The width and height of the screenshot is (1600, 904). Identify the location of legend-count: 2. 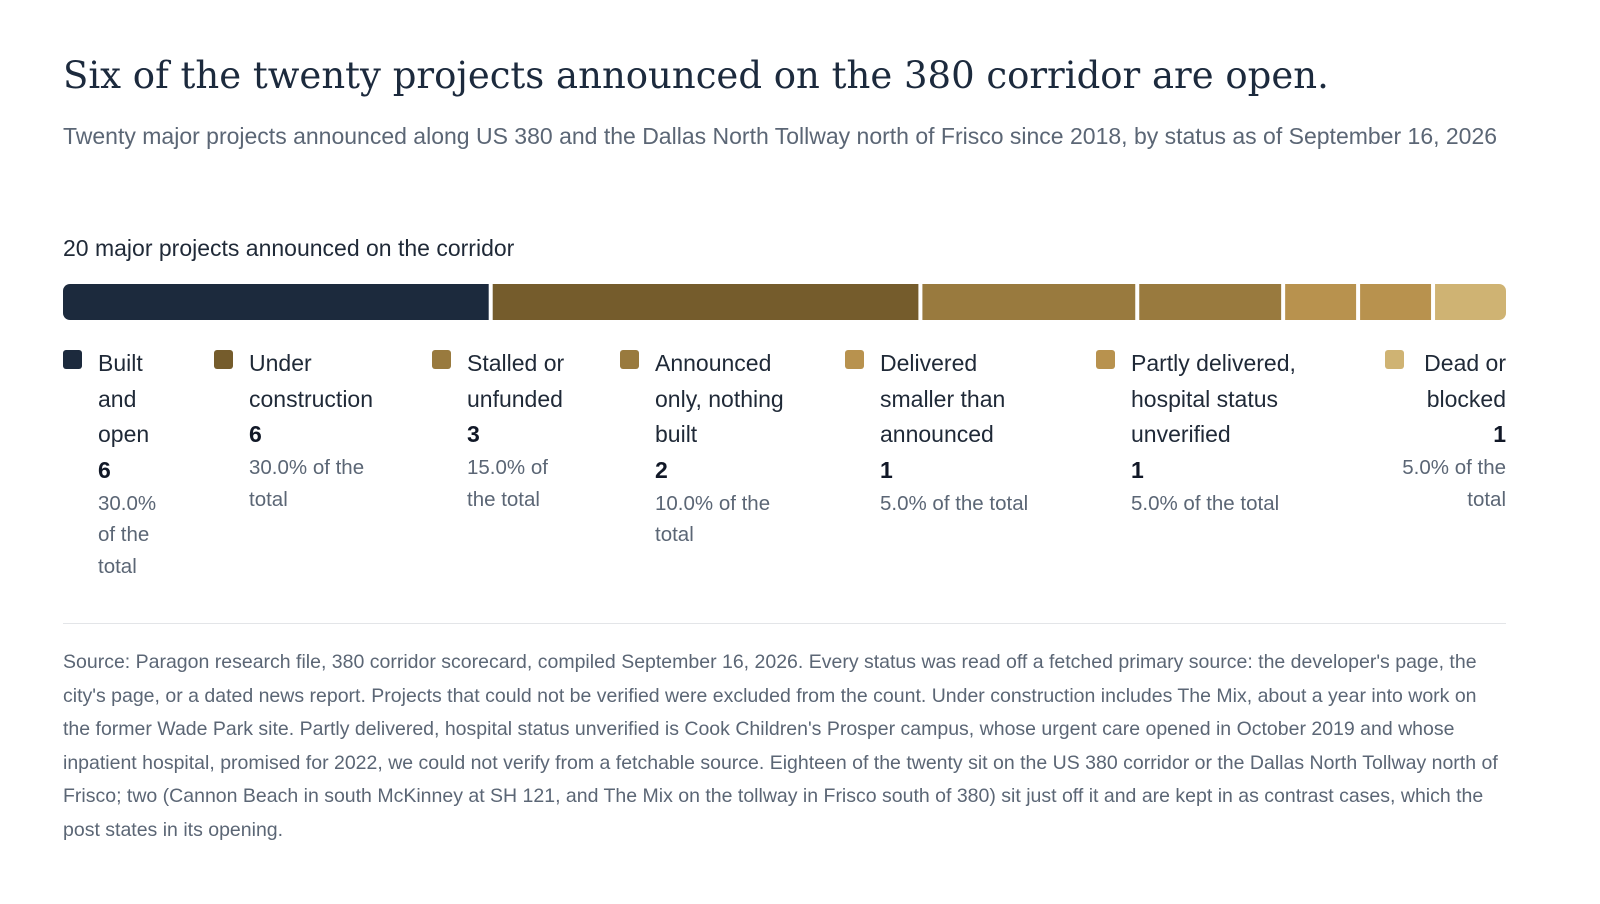
(661, 469).